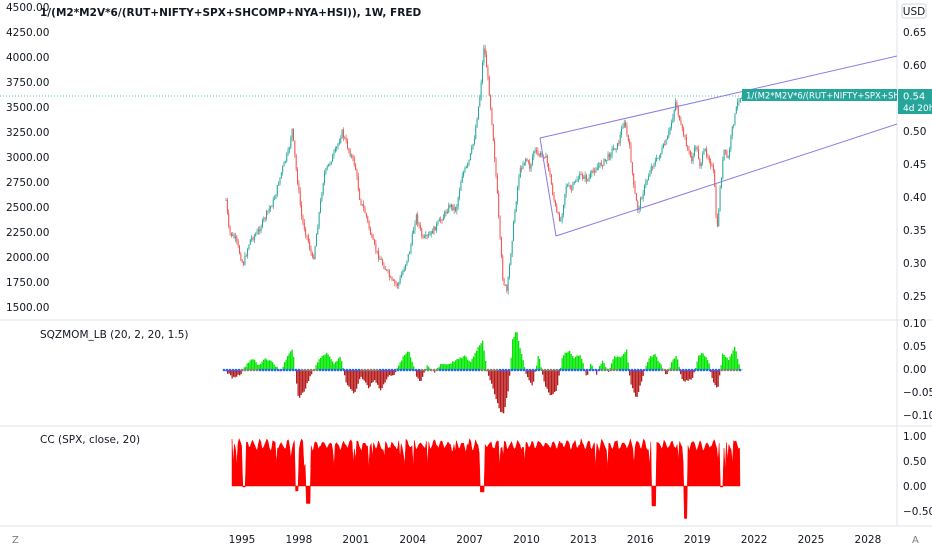 This screenshot has height=550, width=932. What do you see at coordinates (915, 540) in the screenshot?
I see `auto-scale-button: A` at bounding box center [915, 540].